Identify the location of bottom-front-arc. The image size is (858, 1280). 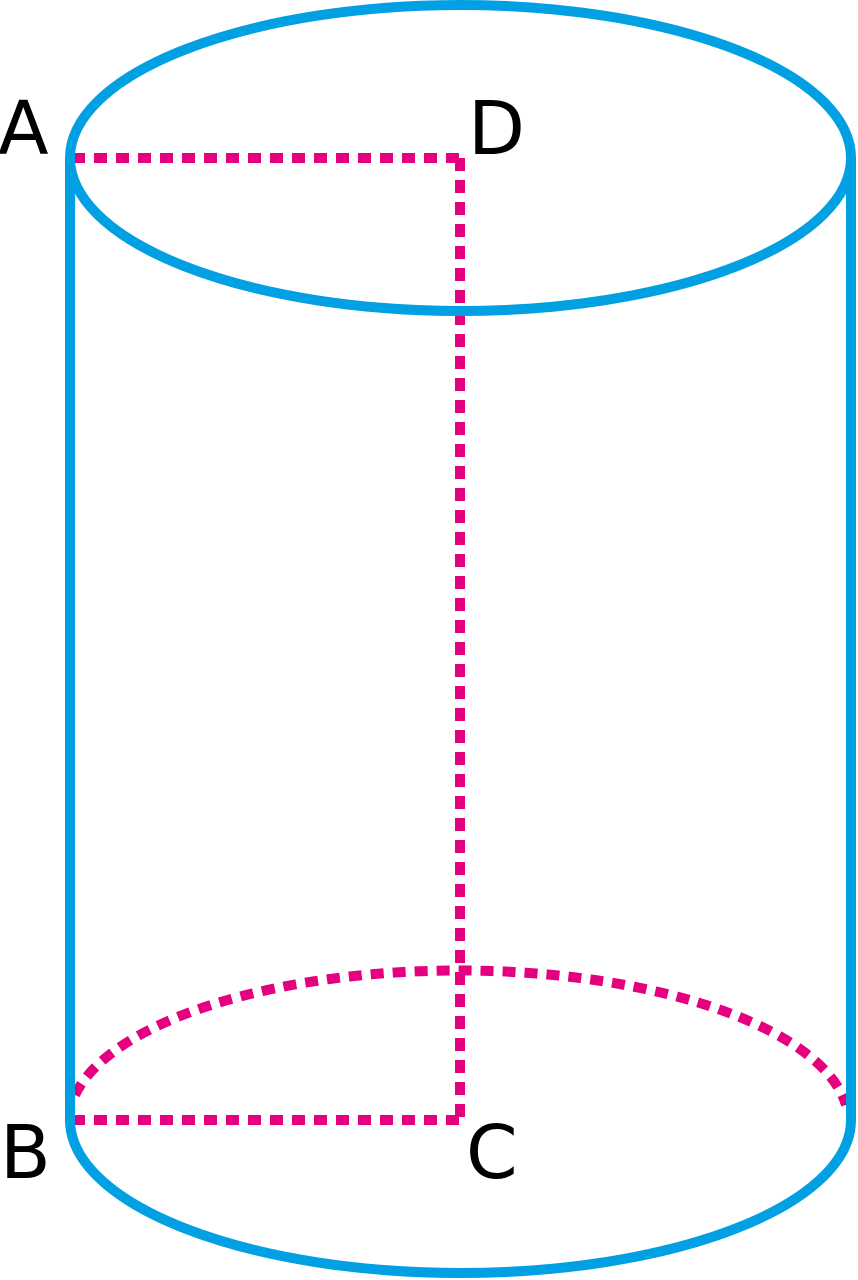
(460, 1198).